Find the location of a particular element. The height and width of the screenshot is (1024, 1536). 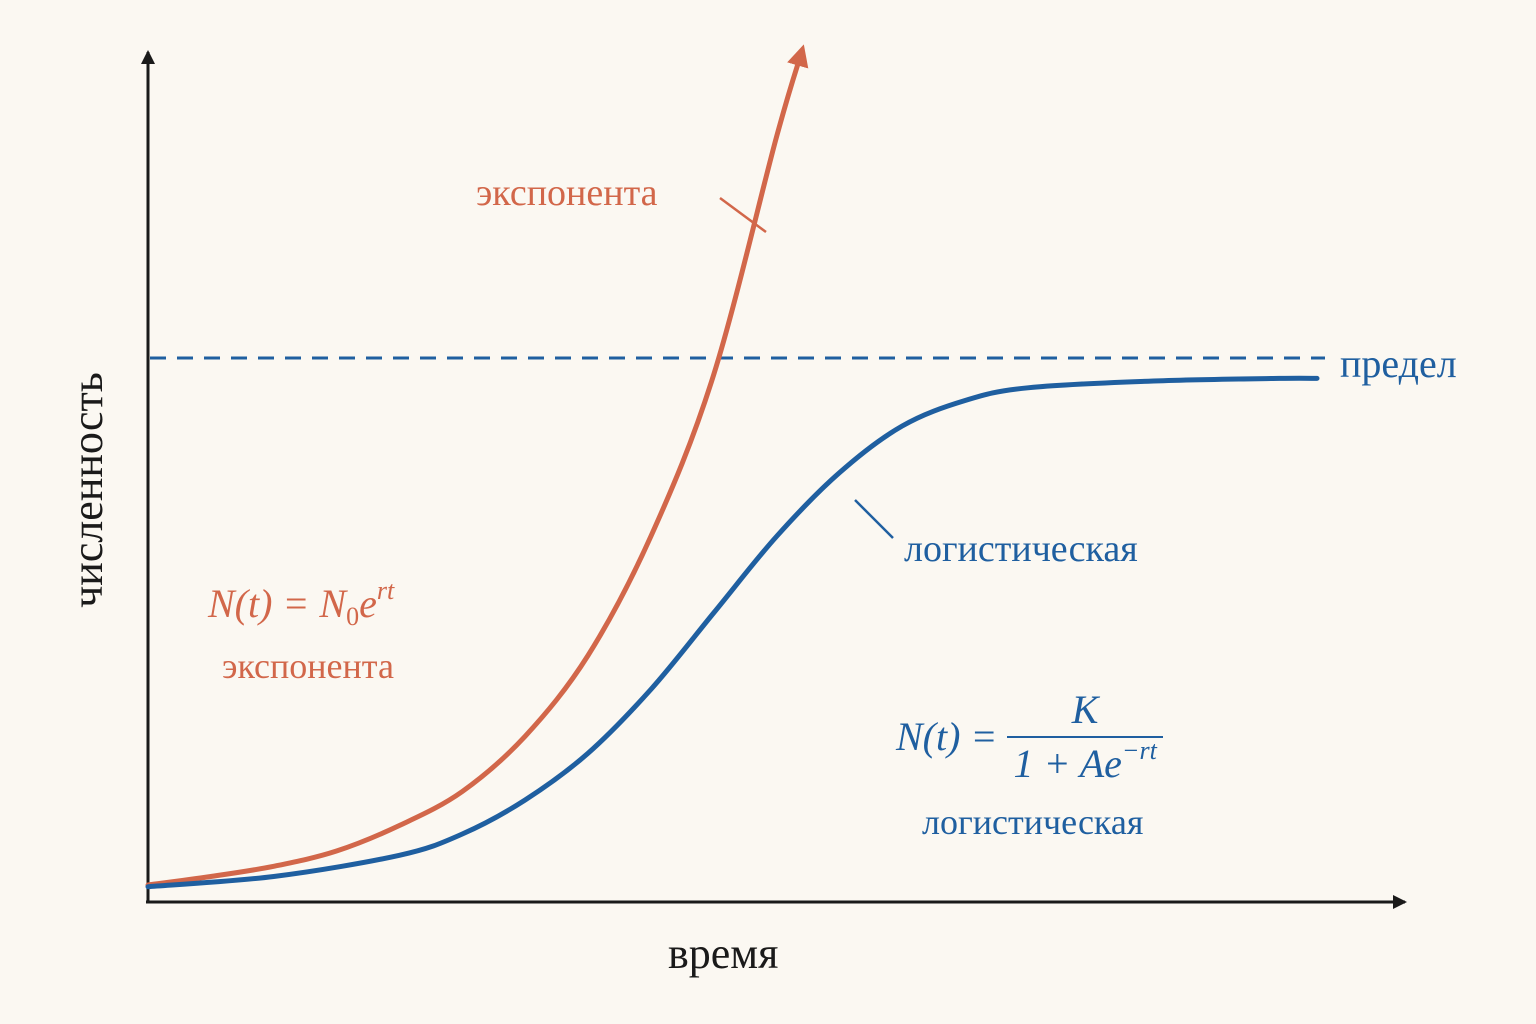

log-curve-label: логистическая is located at coordinates (1021, 549).